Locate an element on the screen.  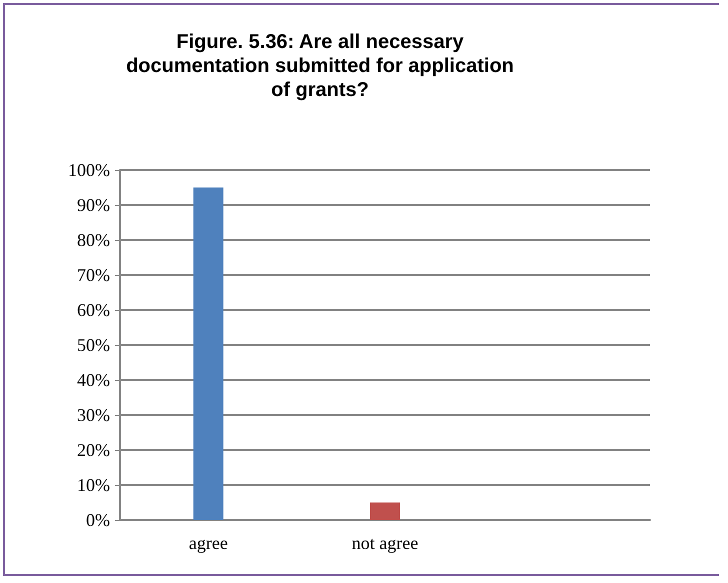
y-tick-label: 90% is located at coordinates (93, 205).